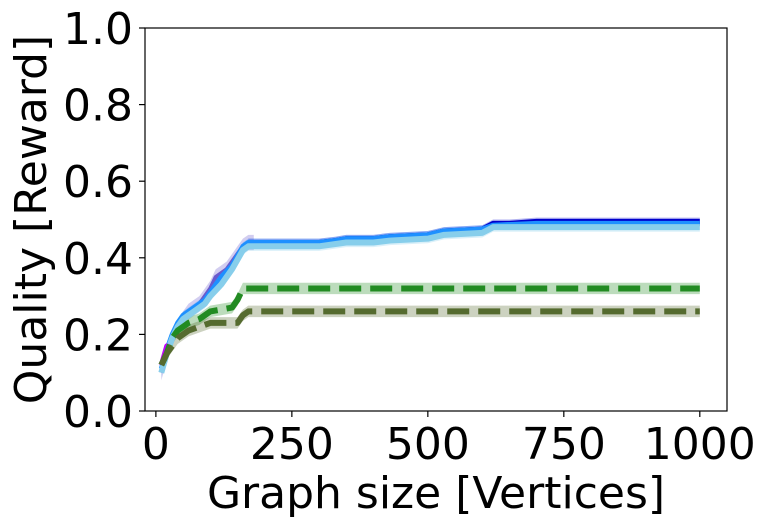 The image size is (760, 520). Describe the element at coordinates (98, 335) in the screenshot. I see `y-tick-label: 0.2` at that location.